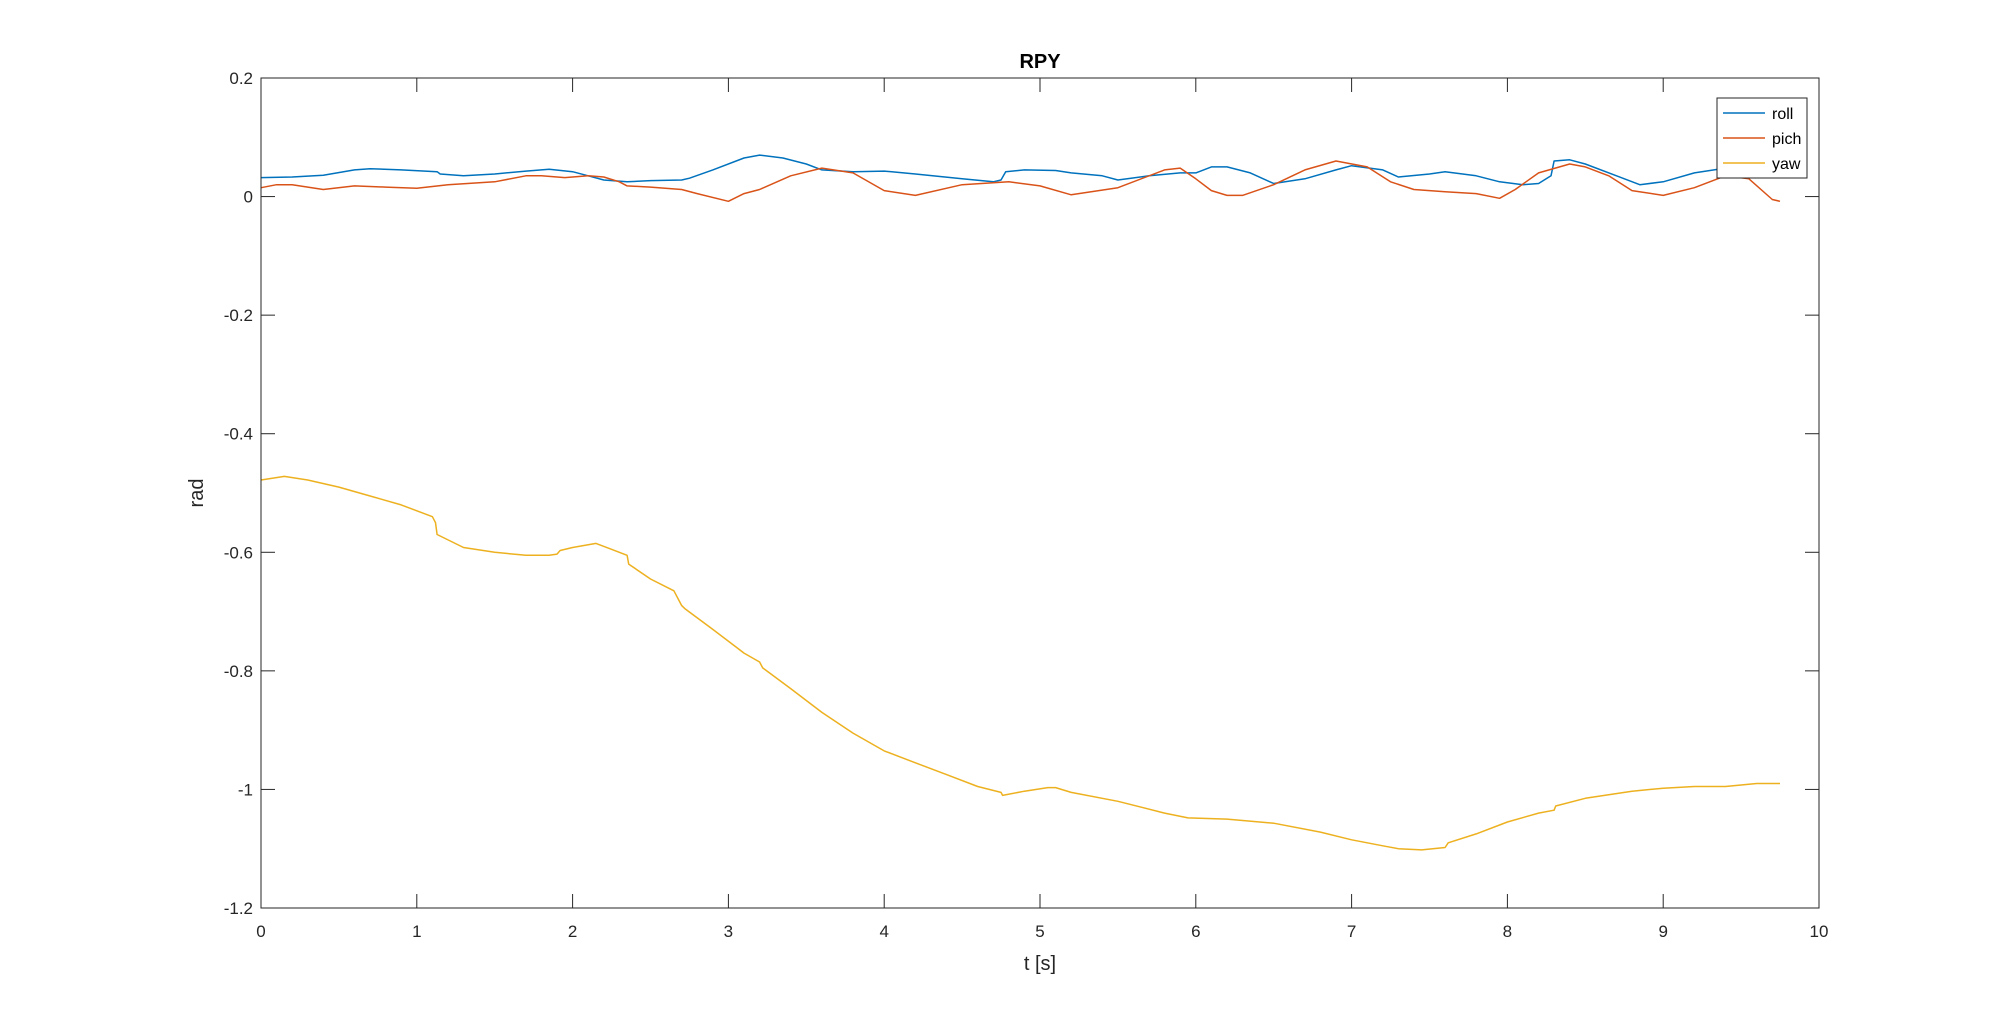  I want to click on x-tick-label: 3, so click(728, 931).